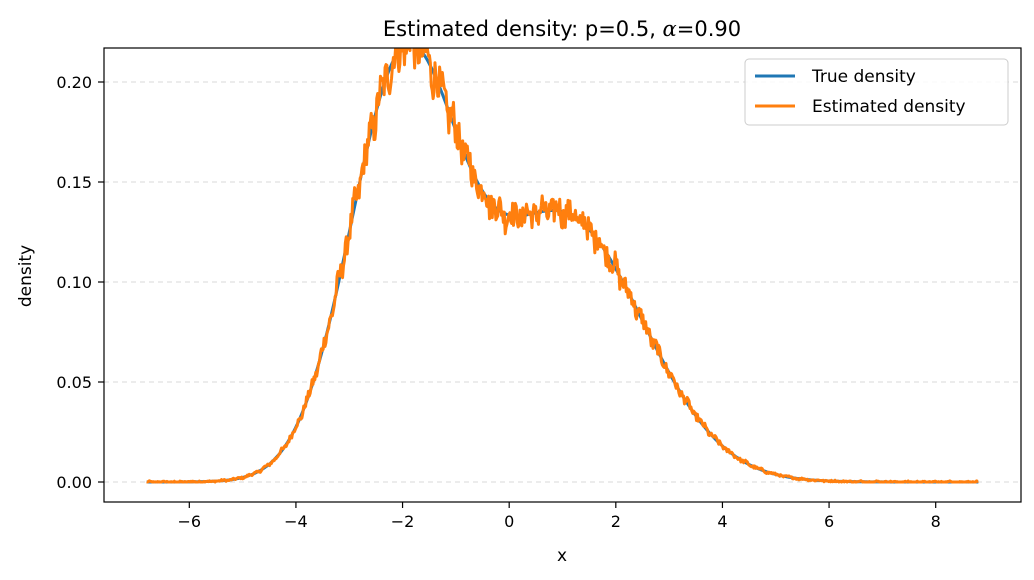  What do you see at coordinates (296, 521) in the screenshot?
I see `x-tick-label: −4` at bounding box center [296, 521].